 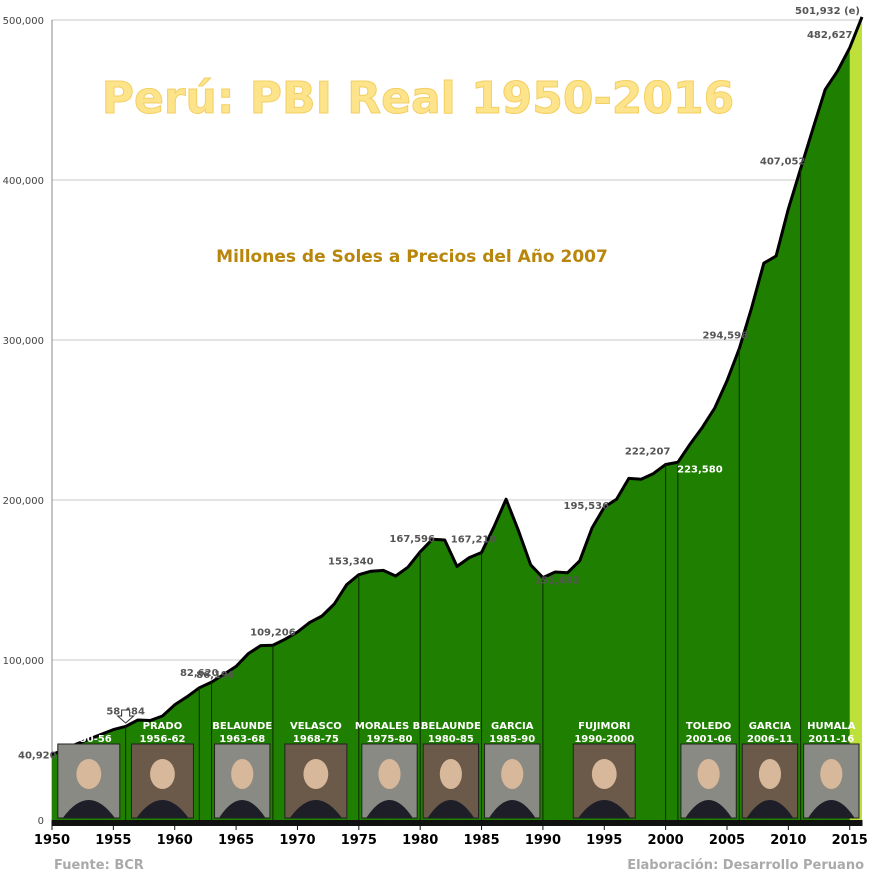 What do you see at coordinates (700, 469) in the screenshot?
I see `data-label: 223,580` at bounding box center [700, 469].